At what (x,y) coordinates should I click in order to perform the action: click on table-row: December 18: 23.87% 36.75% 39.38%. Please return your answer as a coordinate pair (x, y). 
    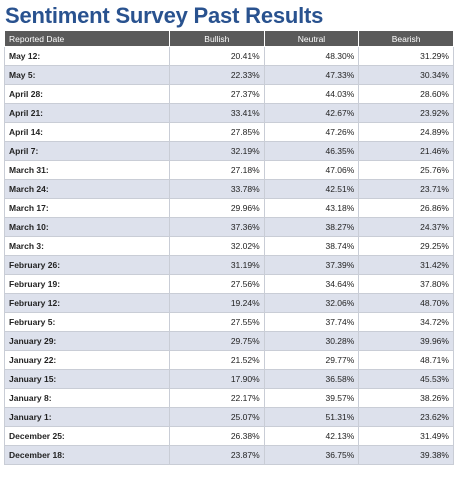
    Looking at the image, I should click on (229, 455).